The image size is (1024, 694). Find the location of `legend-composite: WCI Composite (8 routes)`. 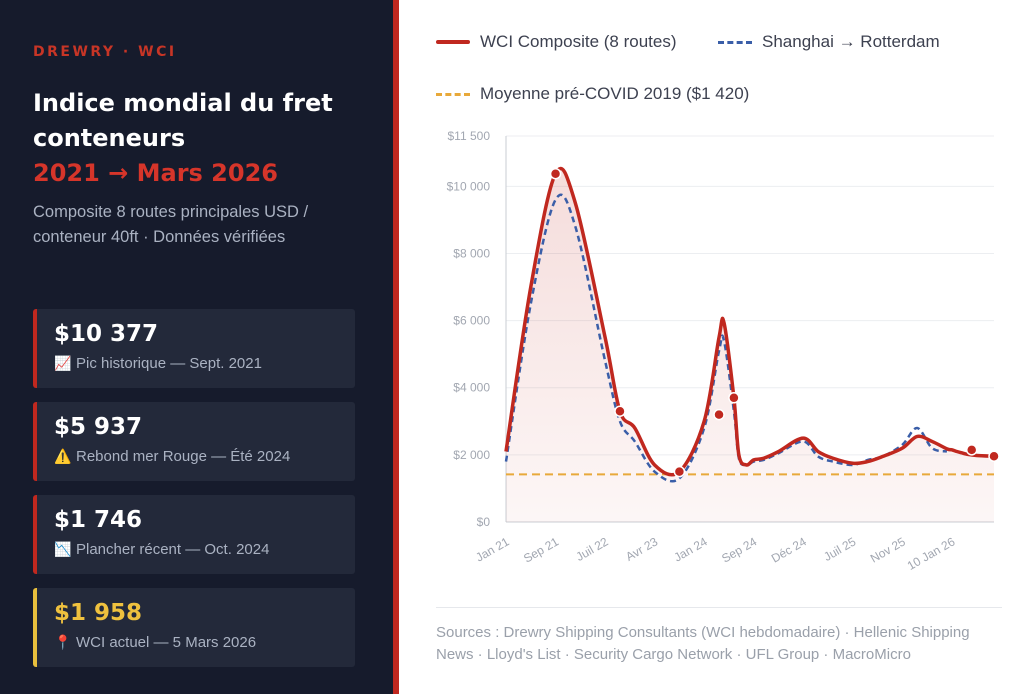

legend-composite: WCI Composite (8 routes) is located at coordinates (556, 42).